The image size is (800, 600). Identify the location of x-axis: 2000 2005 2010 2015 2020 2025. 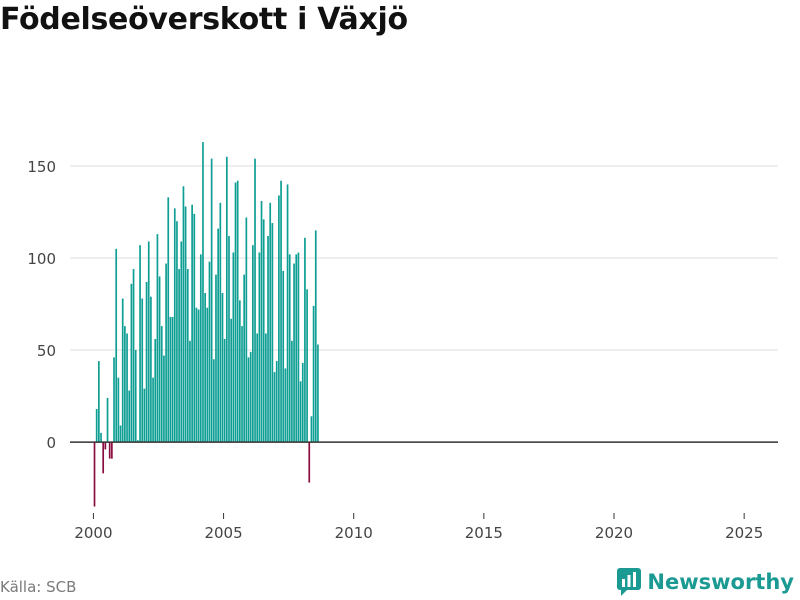
(418, 527).